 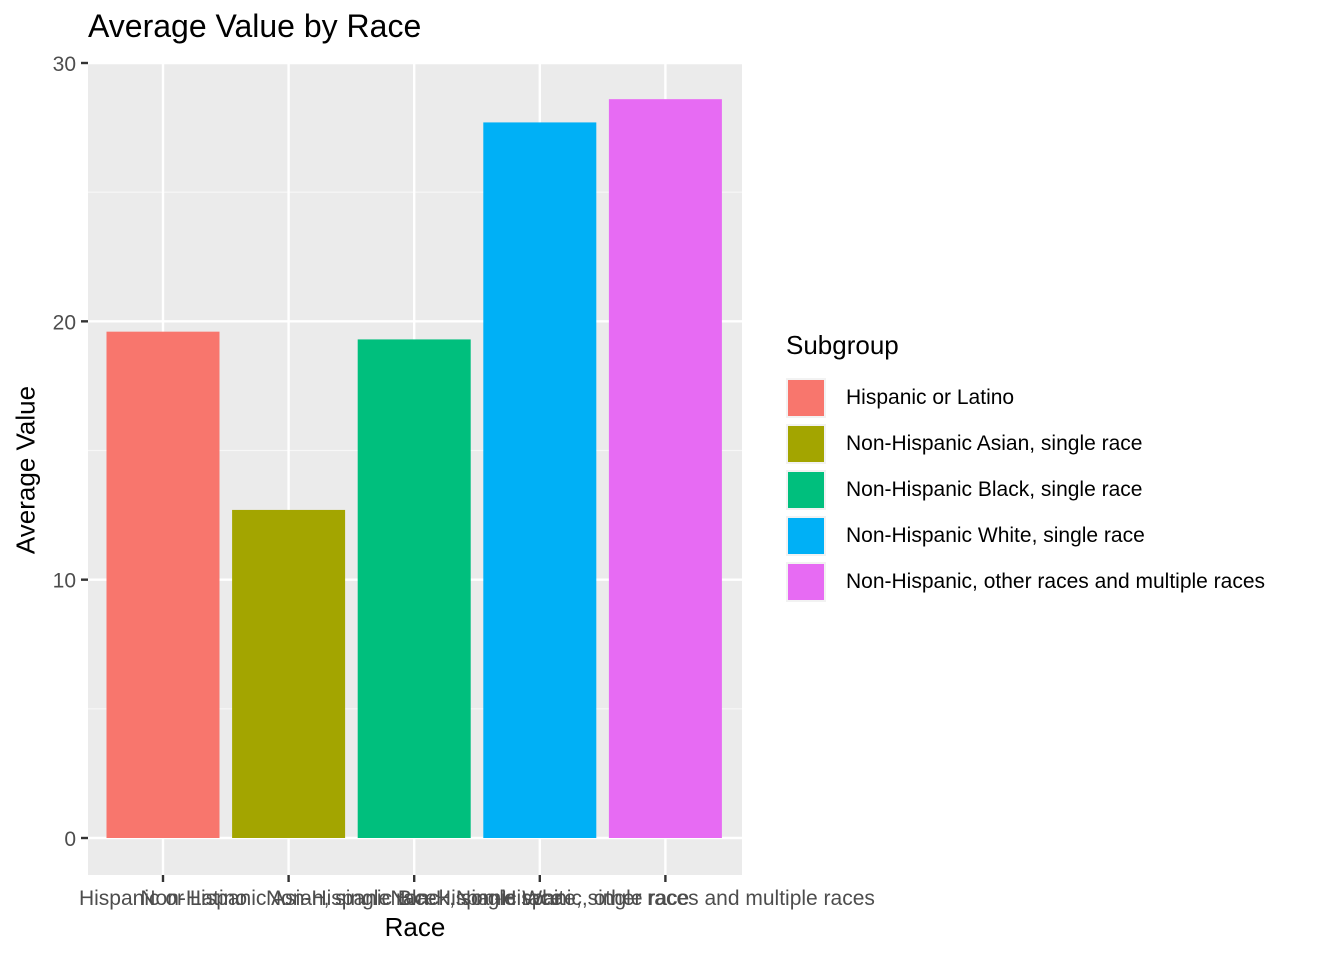 What do you see at coordinates (288, 898) in the screenshot?
I see `x-tick-label: Non-Hispanic Asian, single race` at bounding box center [288, 898].